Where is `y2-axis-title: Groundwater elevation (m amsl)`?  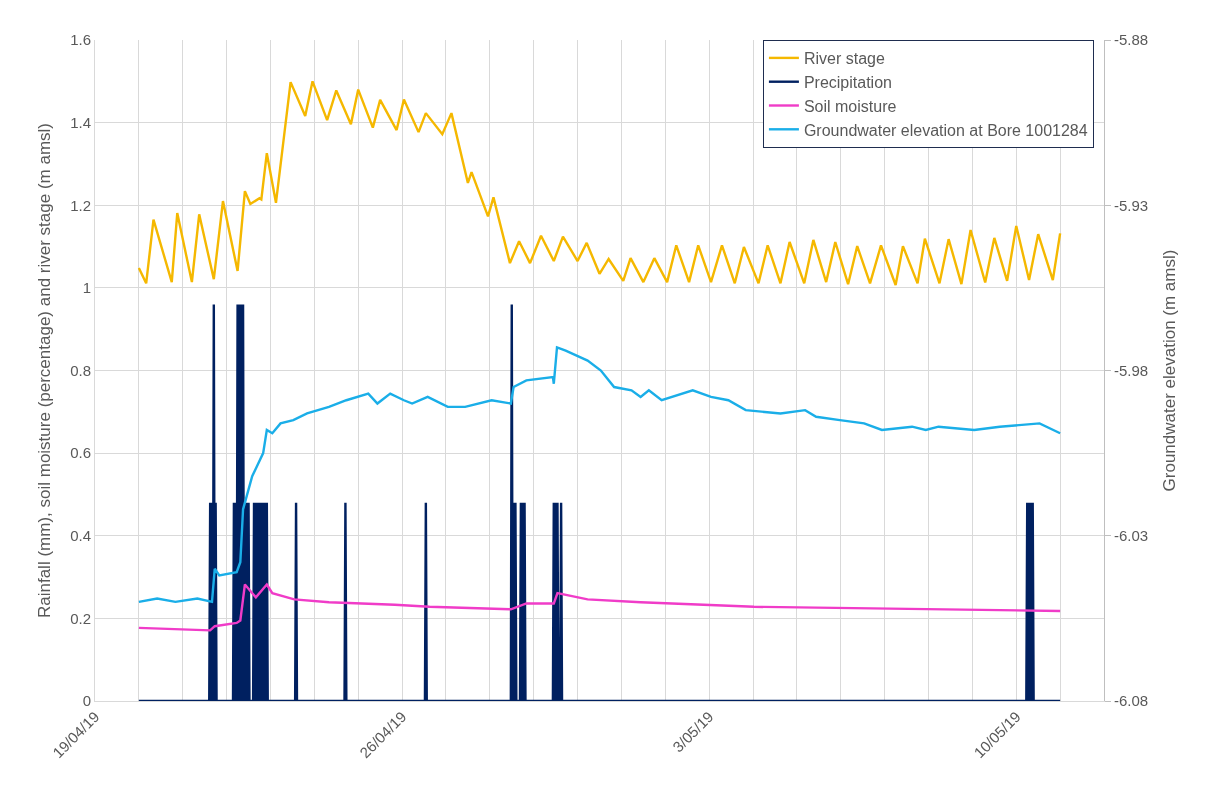 y2-axis-title: Groundwater elevation (m amsl) is located at coordinates (1169, 370).